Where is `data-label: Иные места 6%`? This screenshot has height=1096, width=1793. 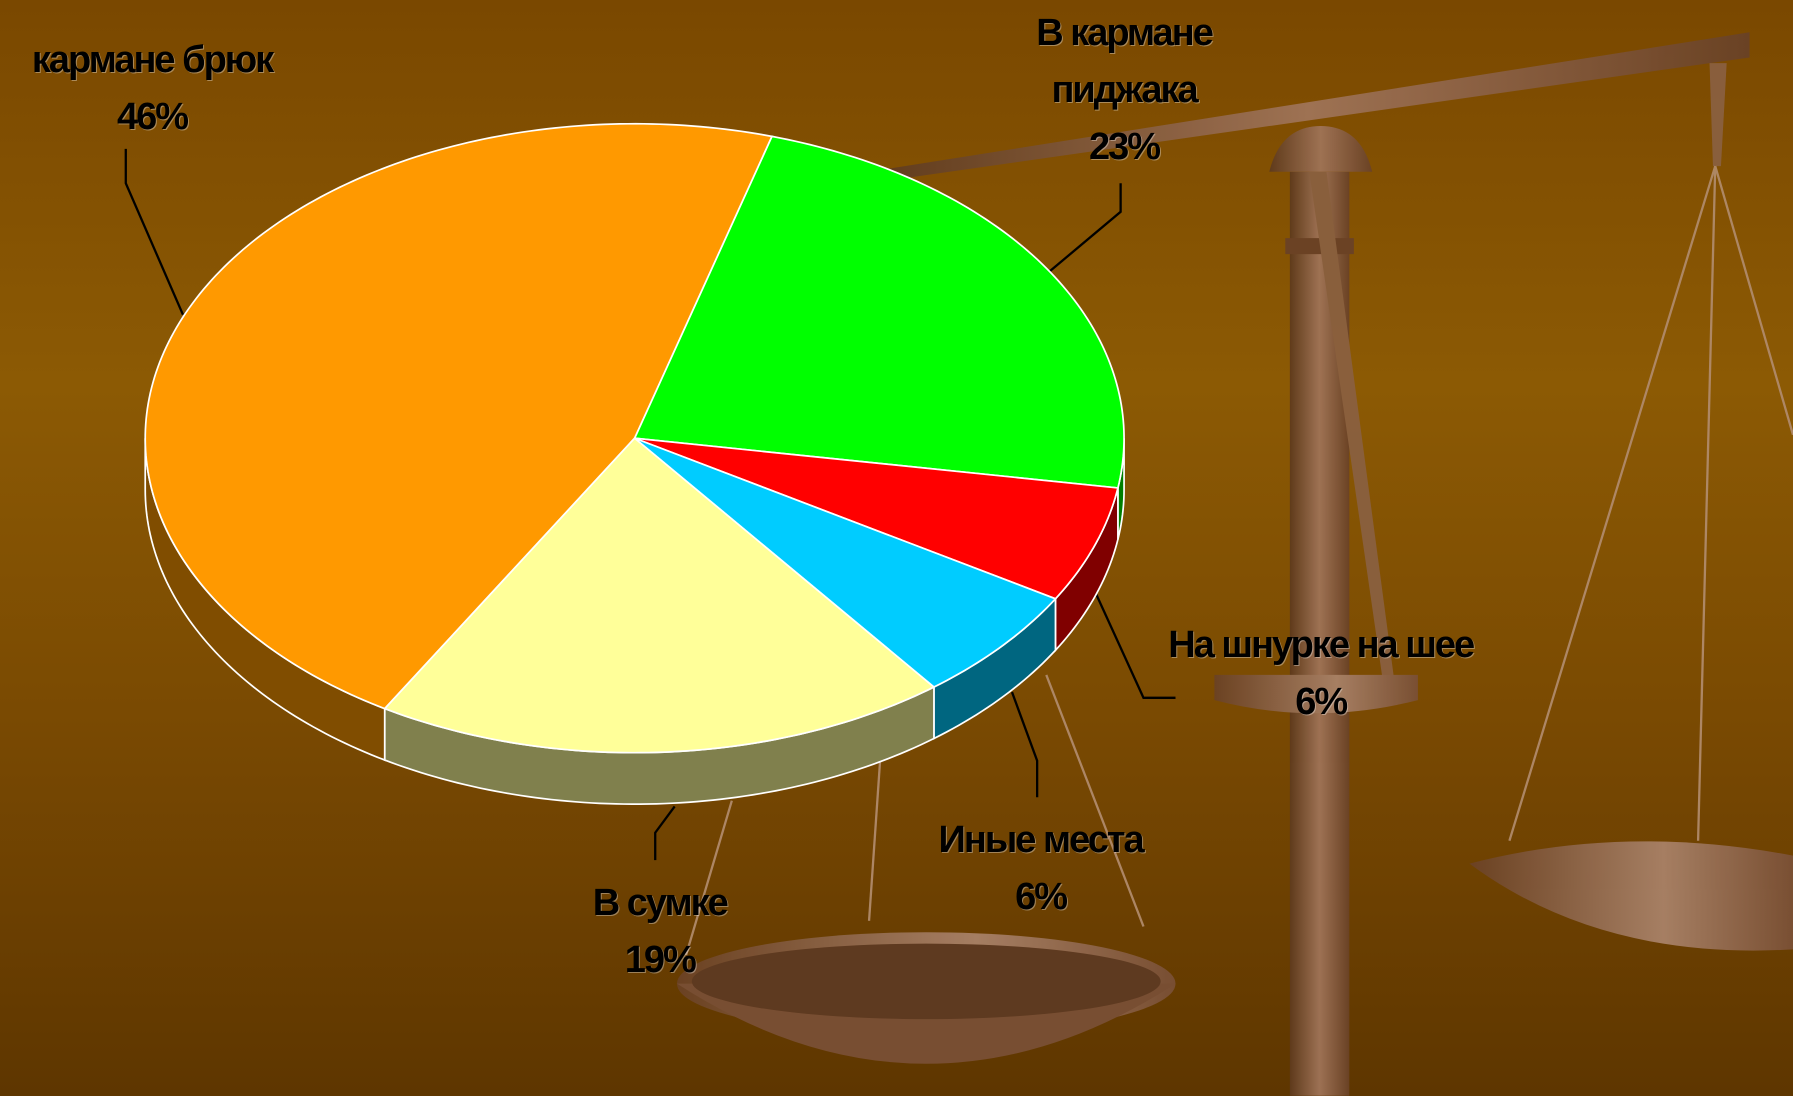
data-label: Иные места 6% is located at coordinates (1040, 869).